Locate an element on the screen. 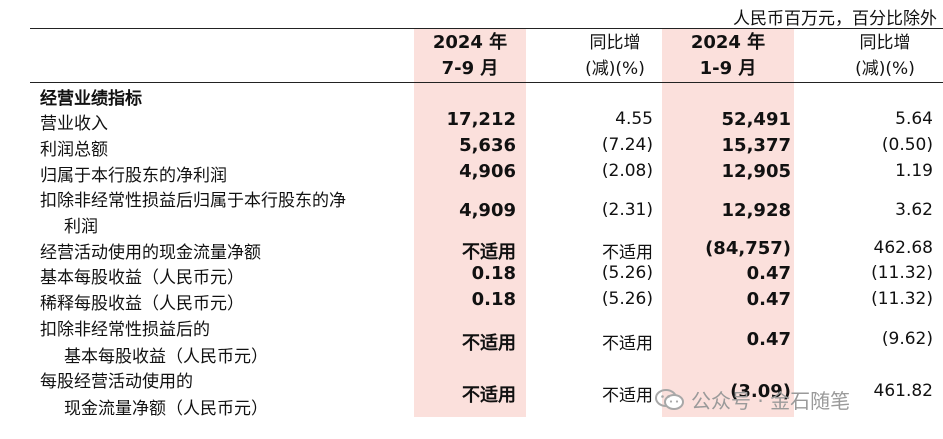 This screenshot has height=439, width=943. header-q-yoy-line1: 同比增 is located at coordinates (615, 43).